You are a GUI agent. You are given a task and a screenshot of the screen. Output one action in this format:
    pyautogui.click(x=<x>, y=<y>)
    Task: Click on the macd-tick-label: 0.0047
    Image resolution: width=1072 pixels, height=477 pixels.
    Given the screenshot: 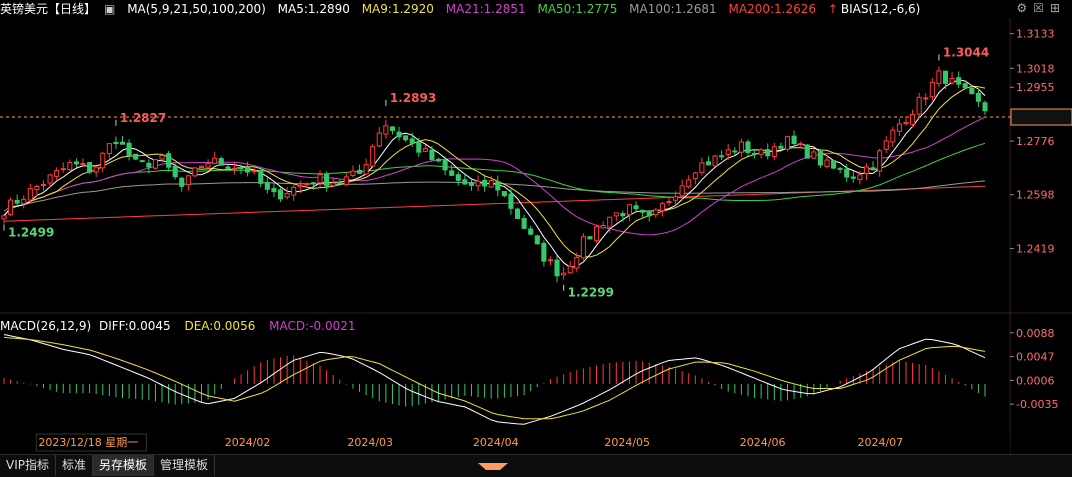 What is the action you would take?
    pyautogui.click(x=1035, y=357)
    